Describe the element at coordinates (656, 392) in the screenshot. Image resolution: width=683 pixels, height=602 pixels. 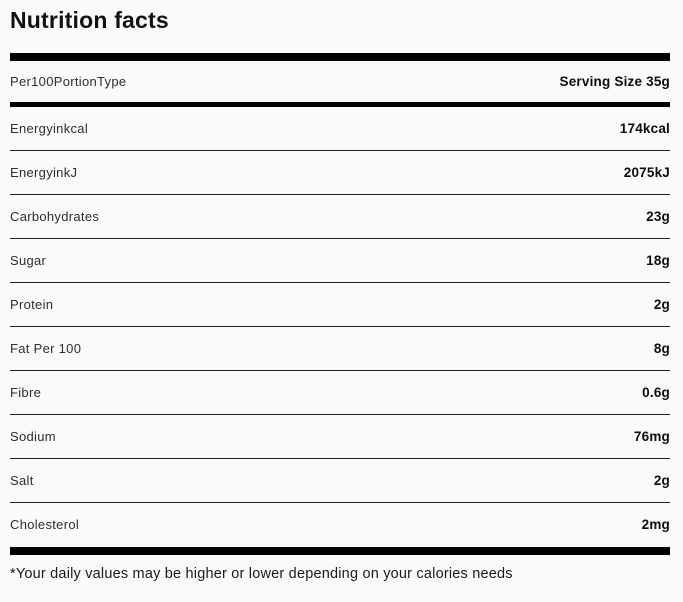
I see `nutrient-value: 0.6g` at that location.